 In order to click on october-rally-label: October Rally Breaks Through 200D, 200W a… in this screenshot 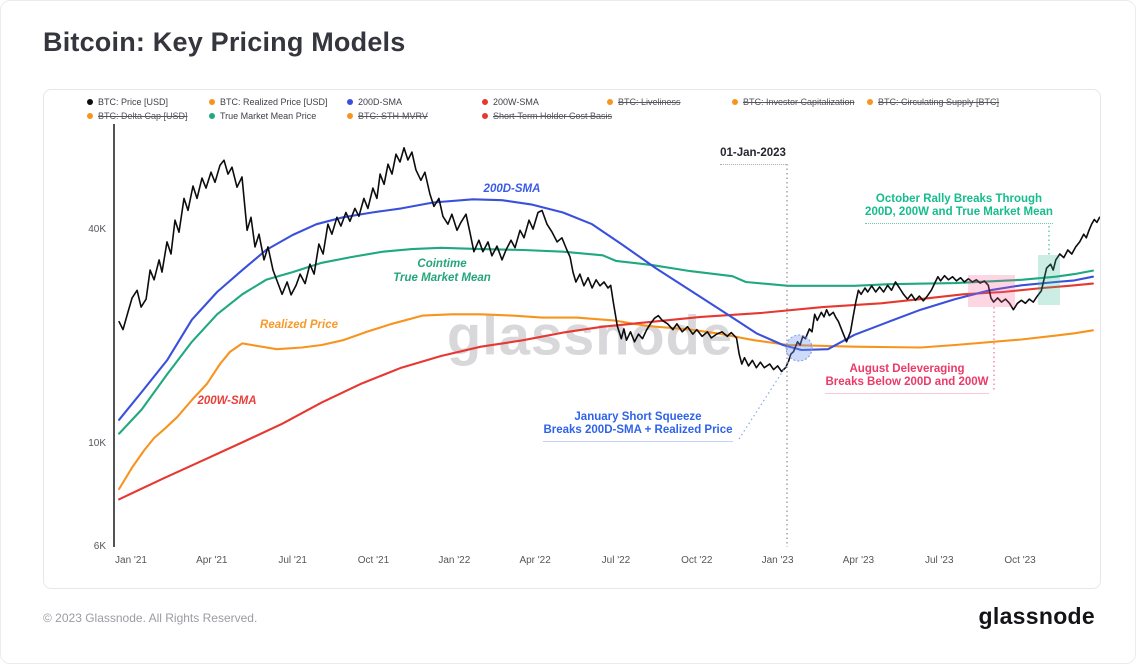, I will do `click(959, 208)`.